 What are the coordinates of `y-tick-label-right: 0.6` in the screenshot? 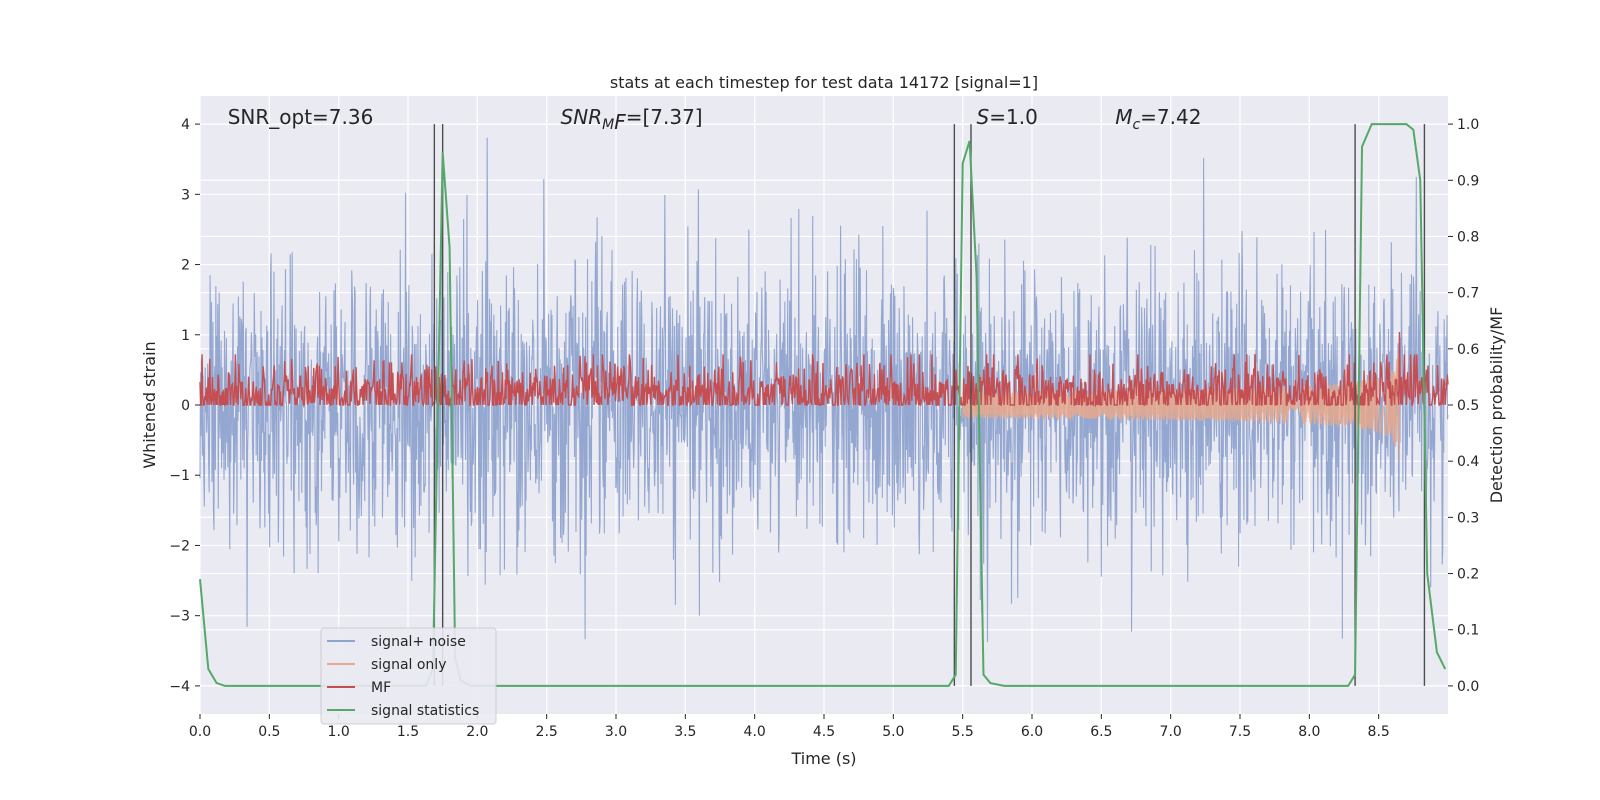 It's located at (1468, 350).